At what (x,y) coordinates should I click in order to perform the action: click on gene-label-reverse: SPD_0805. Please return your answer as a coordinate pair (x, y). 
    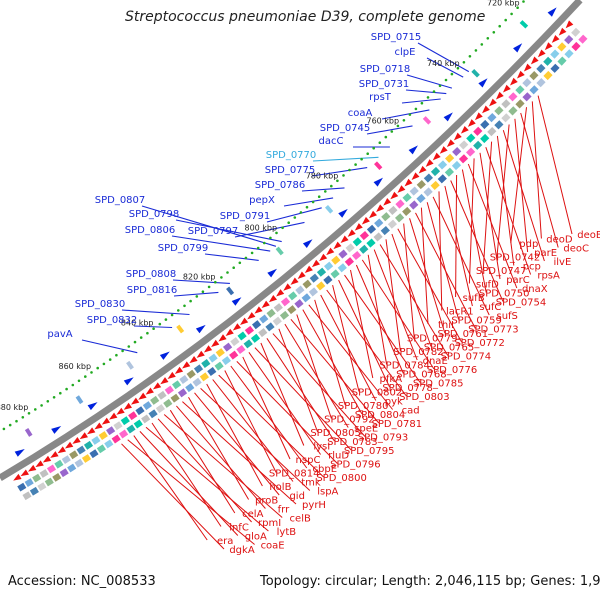
    Looking at the image, I should click on (335, 433).